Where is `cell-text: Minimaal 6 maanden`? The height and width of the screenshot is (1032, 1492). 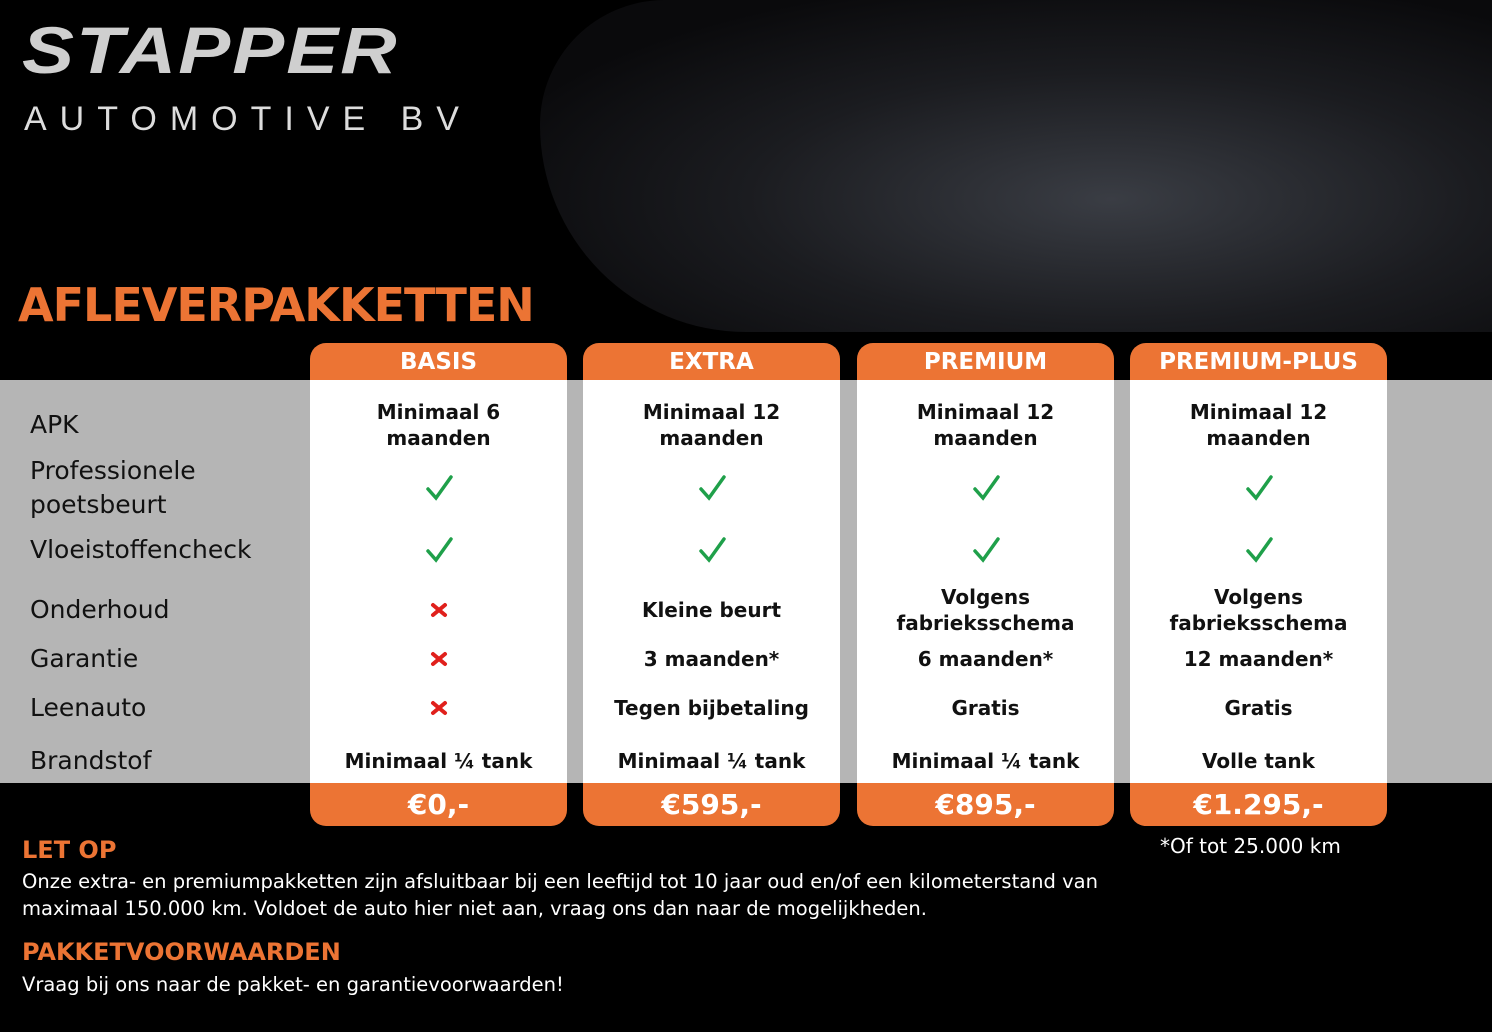 cell-text: Minimaal 6 maanden is located at coordinates (438, 425).